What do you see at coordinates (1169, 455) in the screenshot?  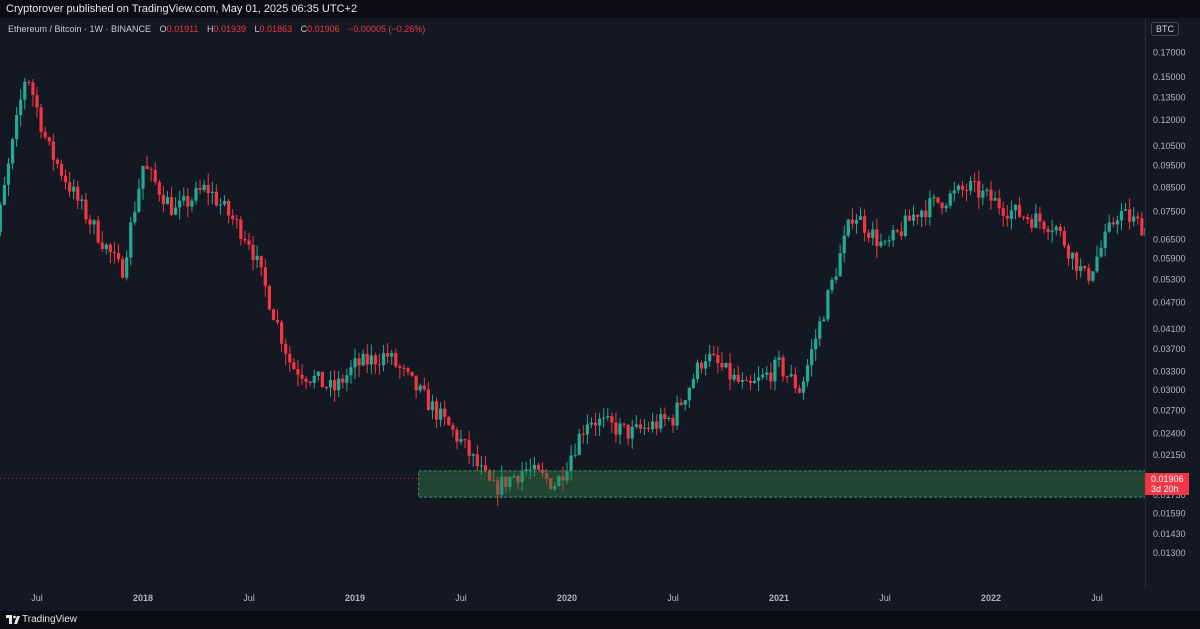 I see `price-tick-label: 0.02150` at bounding box center [1169, 455].